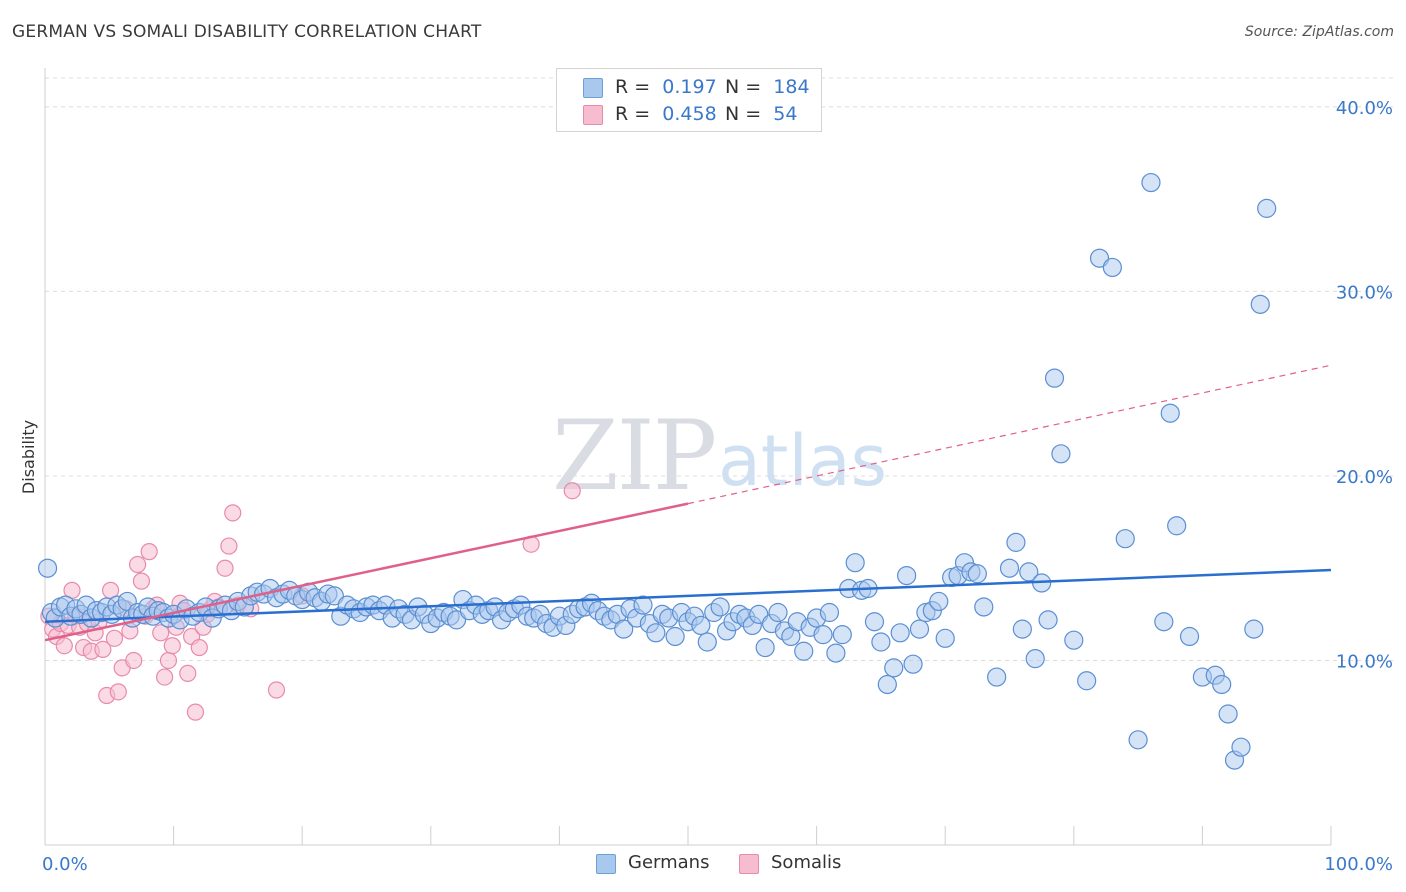 This screenshot has height=892, width=1406. I want to click on y-tick-label: 10.0%, so click(1364, 661).